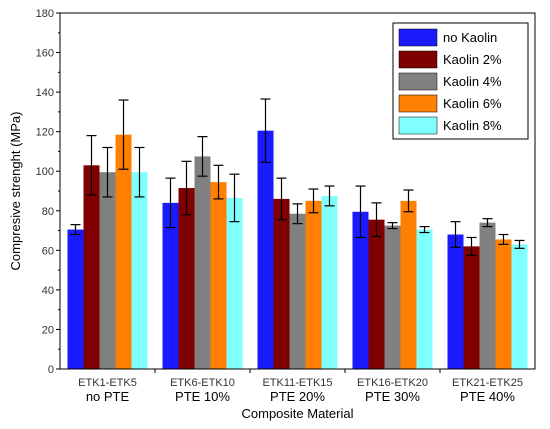  What do you see at coordinates (48, 212) in the screenshot?
I see `y-tick-label: 80` at bounding box center [48, 212].